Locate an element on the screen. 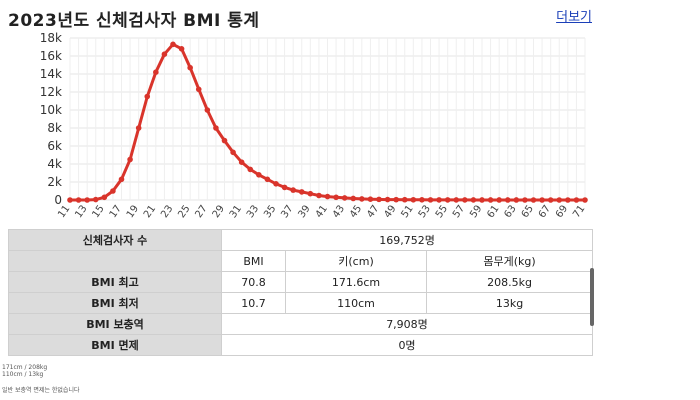  x-tick-label: 47 is located at coordinates (373, 211).